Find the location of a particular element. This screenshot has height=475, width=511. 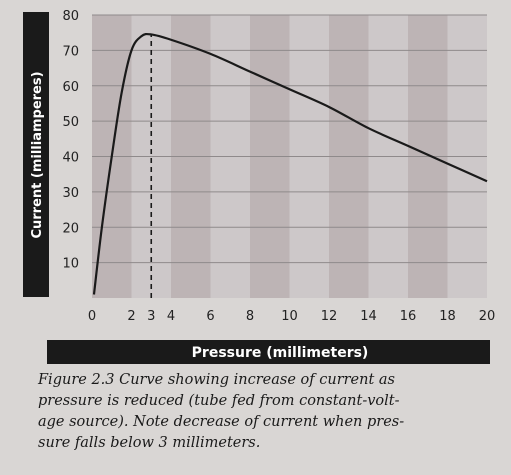

y-tick-label: 60 is located at coordinates (70, 87).